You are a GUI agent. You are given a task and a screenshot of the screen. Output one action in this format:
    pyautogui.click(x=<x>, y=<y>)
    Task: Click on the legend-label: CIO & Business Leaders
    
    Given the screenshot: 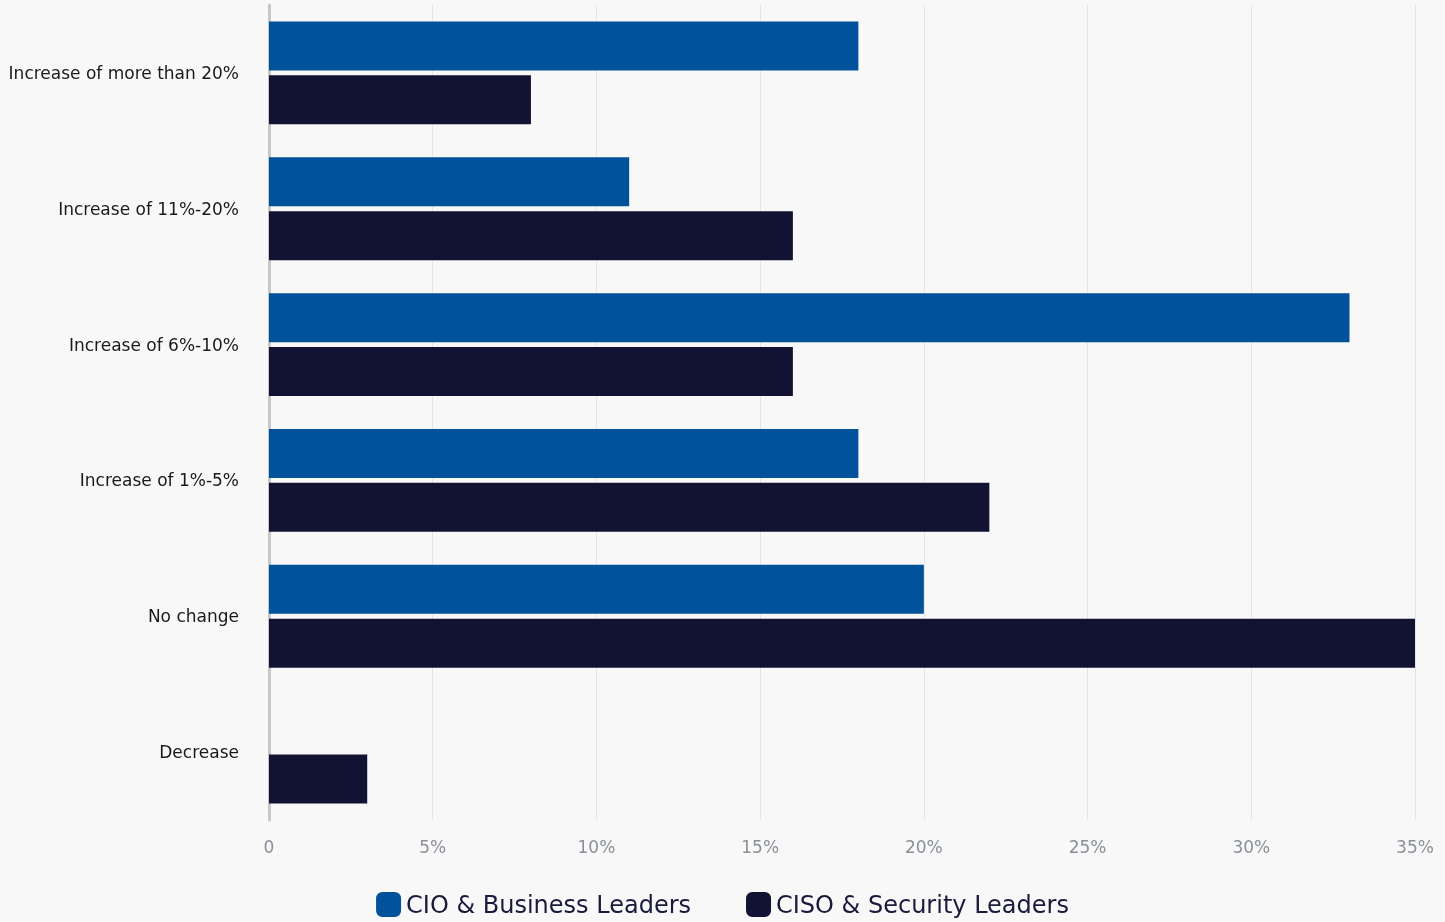 What is the action you would take?
    pyautogui.click(x=549, y=904)
    